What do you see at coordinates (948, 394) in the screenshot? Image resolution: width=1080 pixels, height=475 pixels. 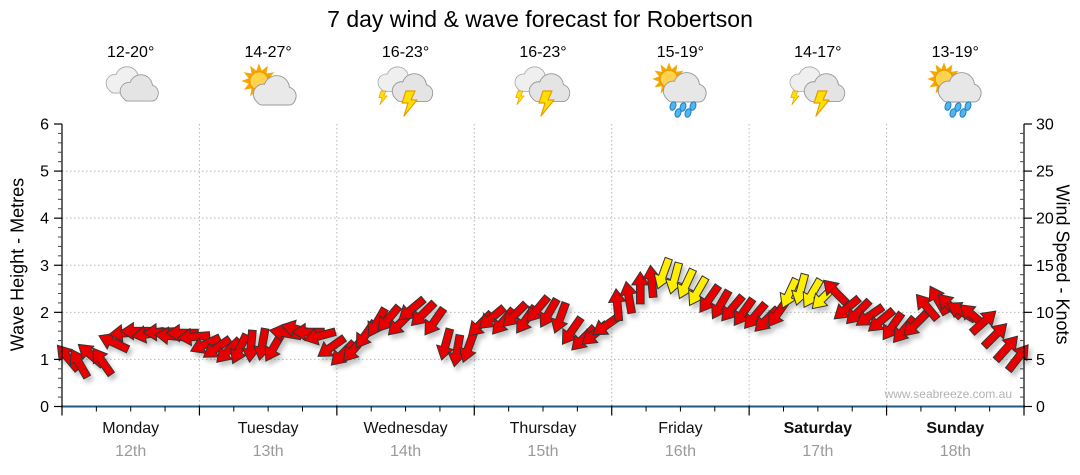 I see `watermark: www.seabreeze.com.au` at bounding box center [948, 394].